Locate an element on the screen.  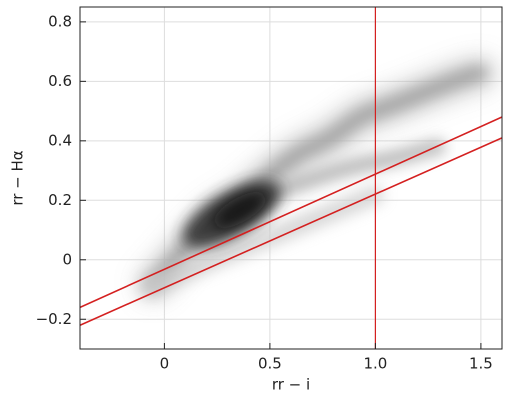
y-tick-label: 0.2 is located at coordinates (60, 200).